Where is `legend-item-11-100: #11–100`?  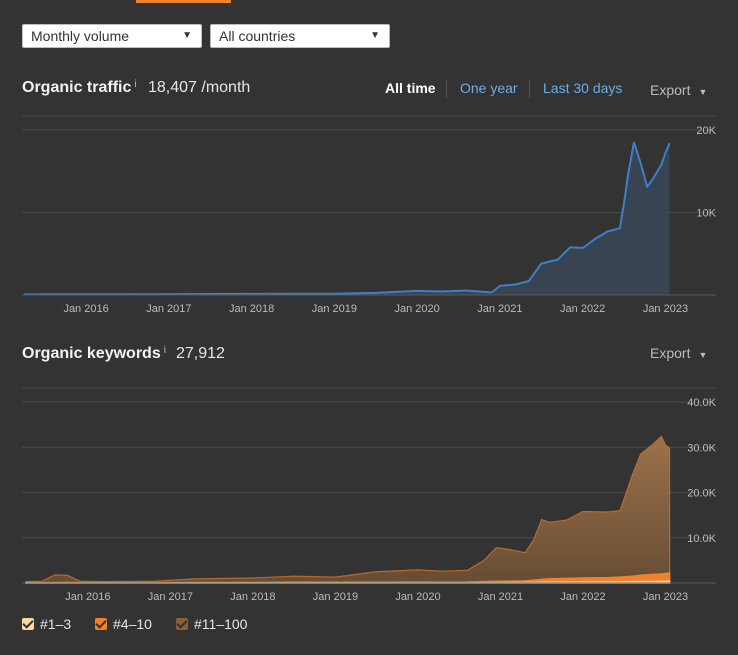 legend-item-11-100: #11–100 is located at coordinates (211, 624).